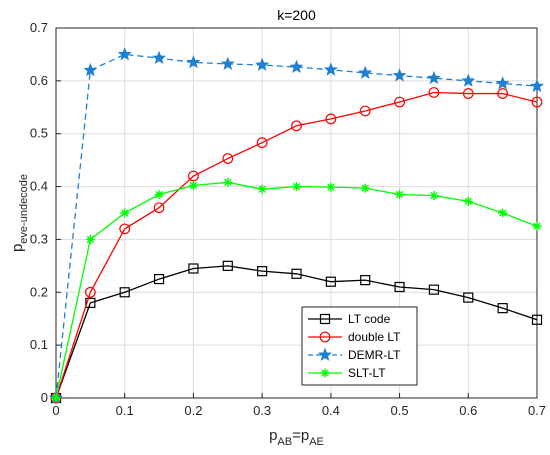 Image resolution: width=550 pixels, height=455 pixels. Describe the element at coordinates (347, 373) in the screenshot. I see `legend-item-slt-lt: SLT-LT` at that location.